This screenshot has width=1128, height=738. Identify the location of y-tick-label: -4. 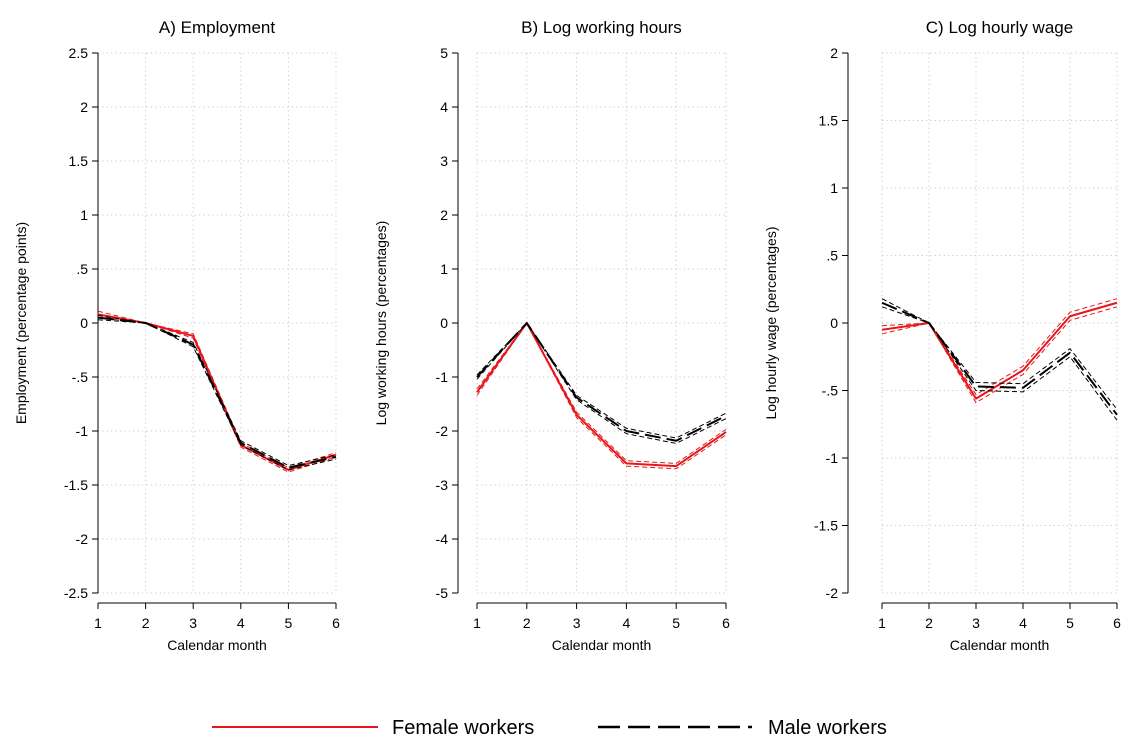
(442, 539).